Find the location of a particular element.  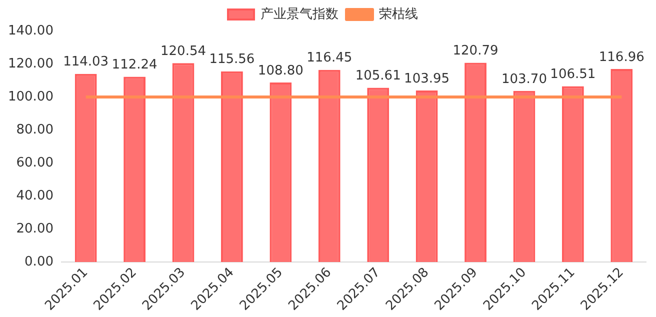

y-tick-label: 80.00 is located at coordinates (35, 130).